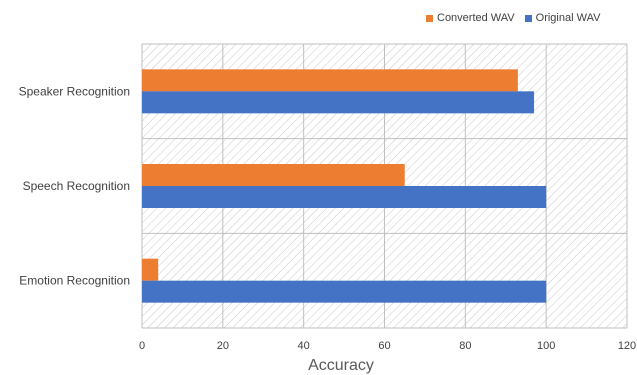 The width and height of the screenshot is (637, 375). I want to click on x-tick-label: 100, so click(546, 346).